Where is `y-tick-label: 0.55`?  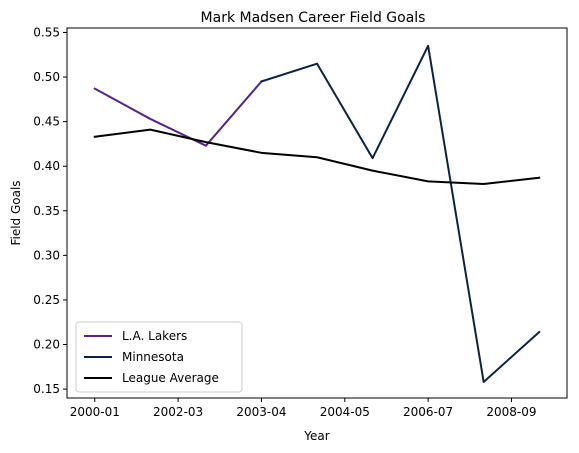
y-tick-label: 0.55 is located at coordinates (46, 32).